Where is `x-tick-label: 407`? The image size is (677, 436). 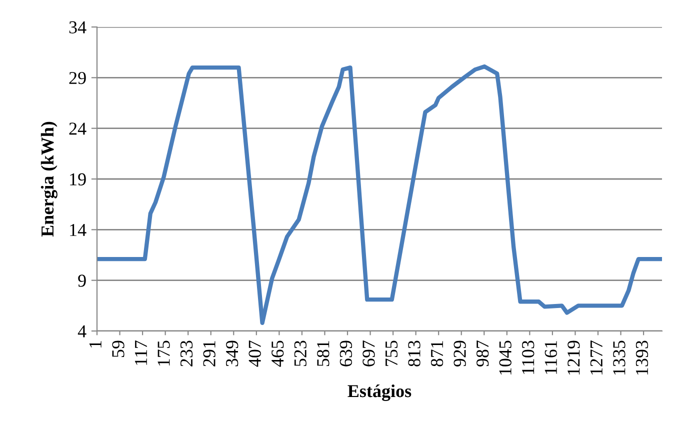
x-tick-label: 407 is located at coordinates (254, 353).